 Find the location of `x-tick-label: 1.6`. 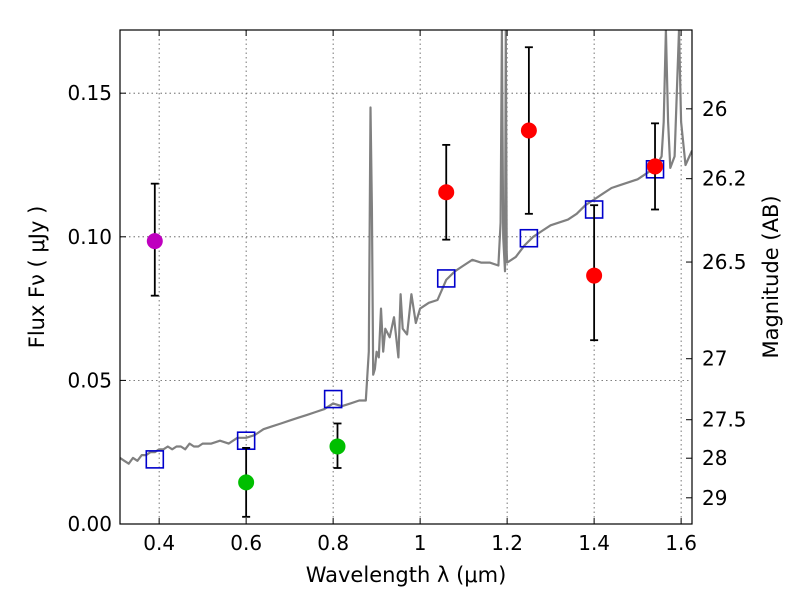

x-tick-label: 1.6 is located at coordinates (681, 543).